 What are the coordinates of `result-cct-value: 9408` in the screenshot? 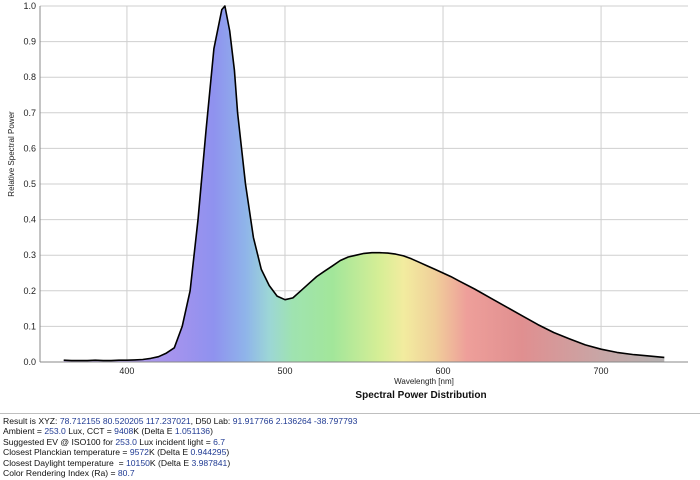 It's located at (124, 431).